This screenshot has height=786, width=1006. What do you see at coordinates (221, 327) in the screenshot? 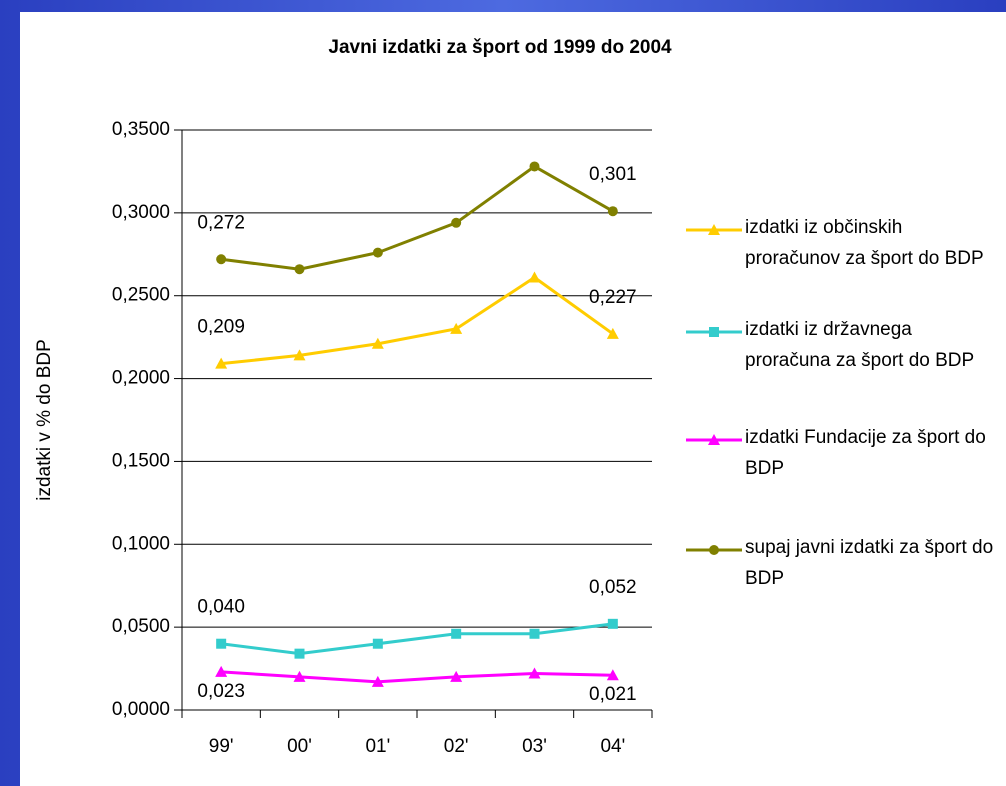
I see `data-label: 0,209` at bounding box center [221, 327].